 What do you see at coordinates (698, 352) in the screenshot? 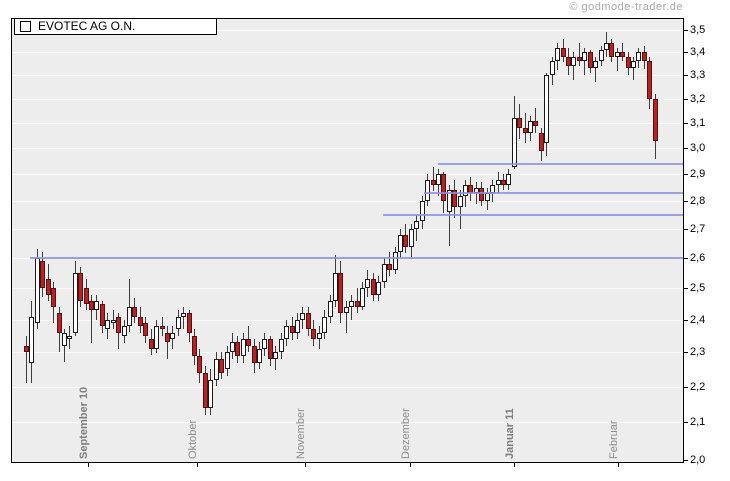
I see `y-tick-label: 2,3` at bounding box center [698, 352].